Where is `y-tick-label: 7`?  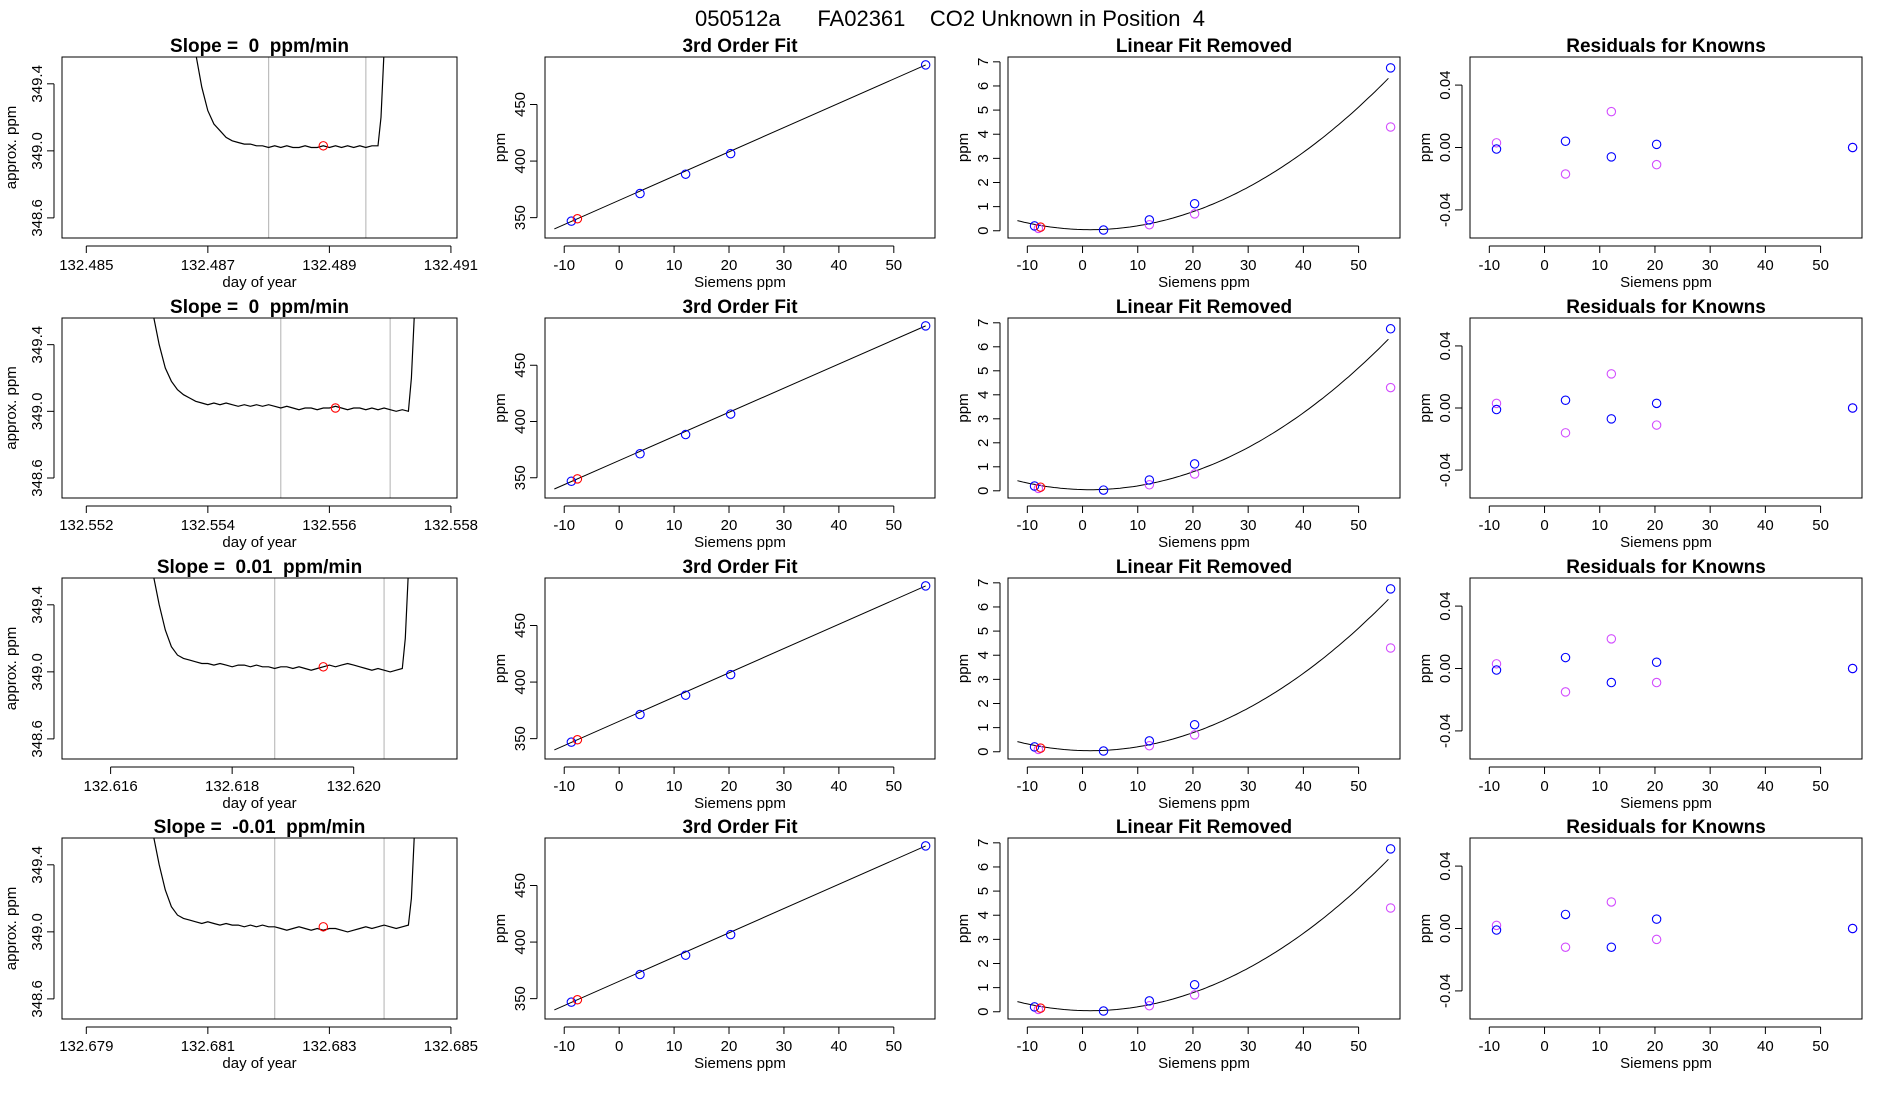 y-tick-label: 7 is located at coordinates (983, 843).